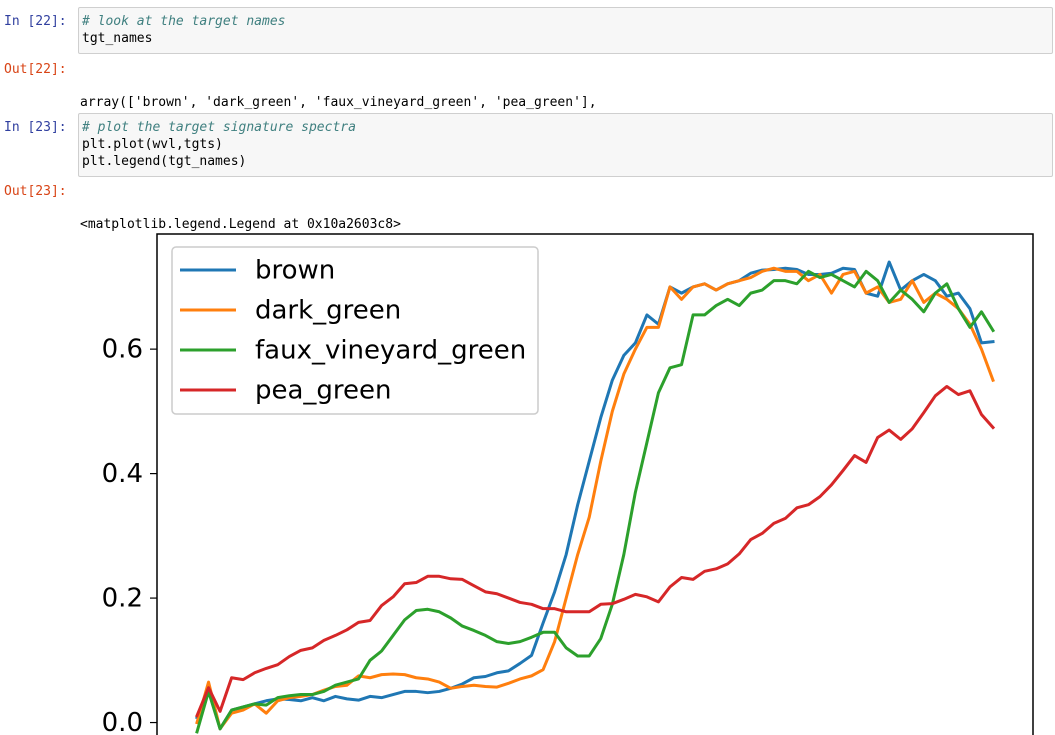 The image size is (1055, 735). I want to click on legend-label: dark_green, so click(328, 311).